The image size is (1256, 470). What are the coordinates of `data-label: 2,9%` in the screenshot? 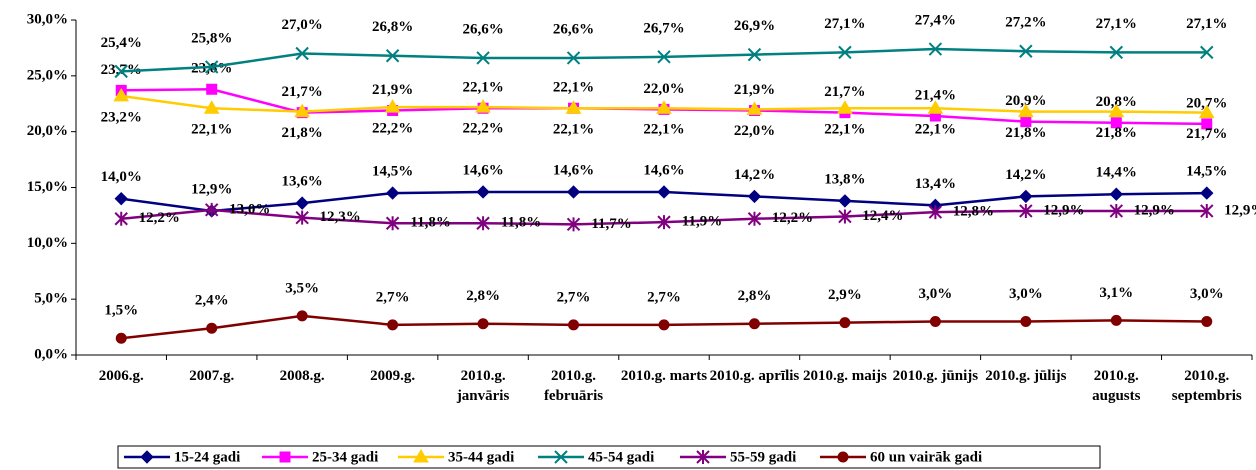 It's located at (845, 295).